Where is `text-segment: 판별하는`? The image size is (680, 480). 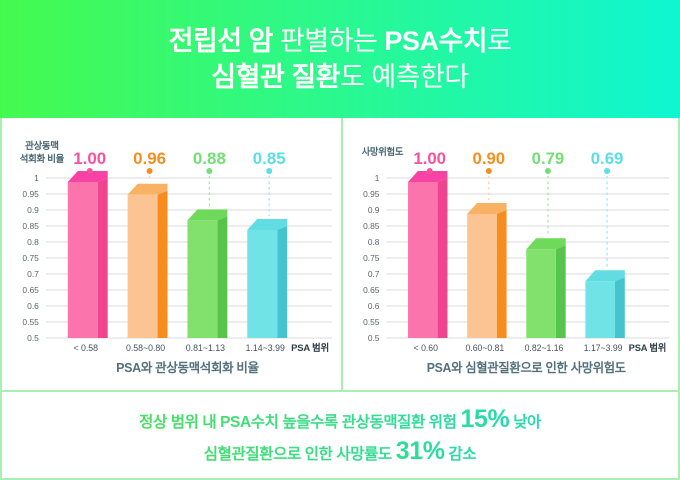
text-segment: 판별하는 is located at coordinates (328, 41).